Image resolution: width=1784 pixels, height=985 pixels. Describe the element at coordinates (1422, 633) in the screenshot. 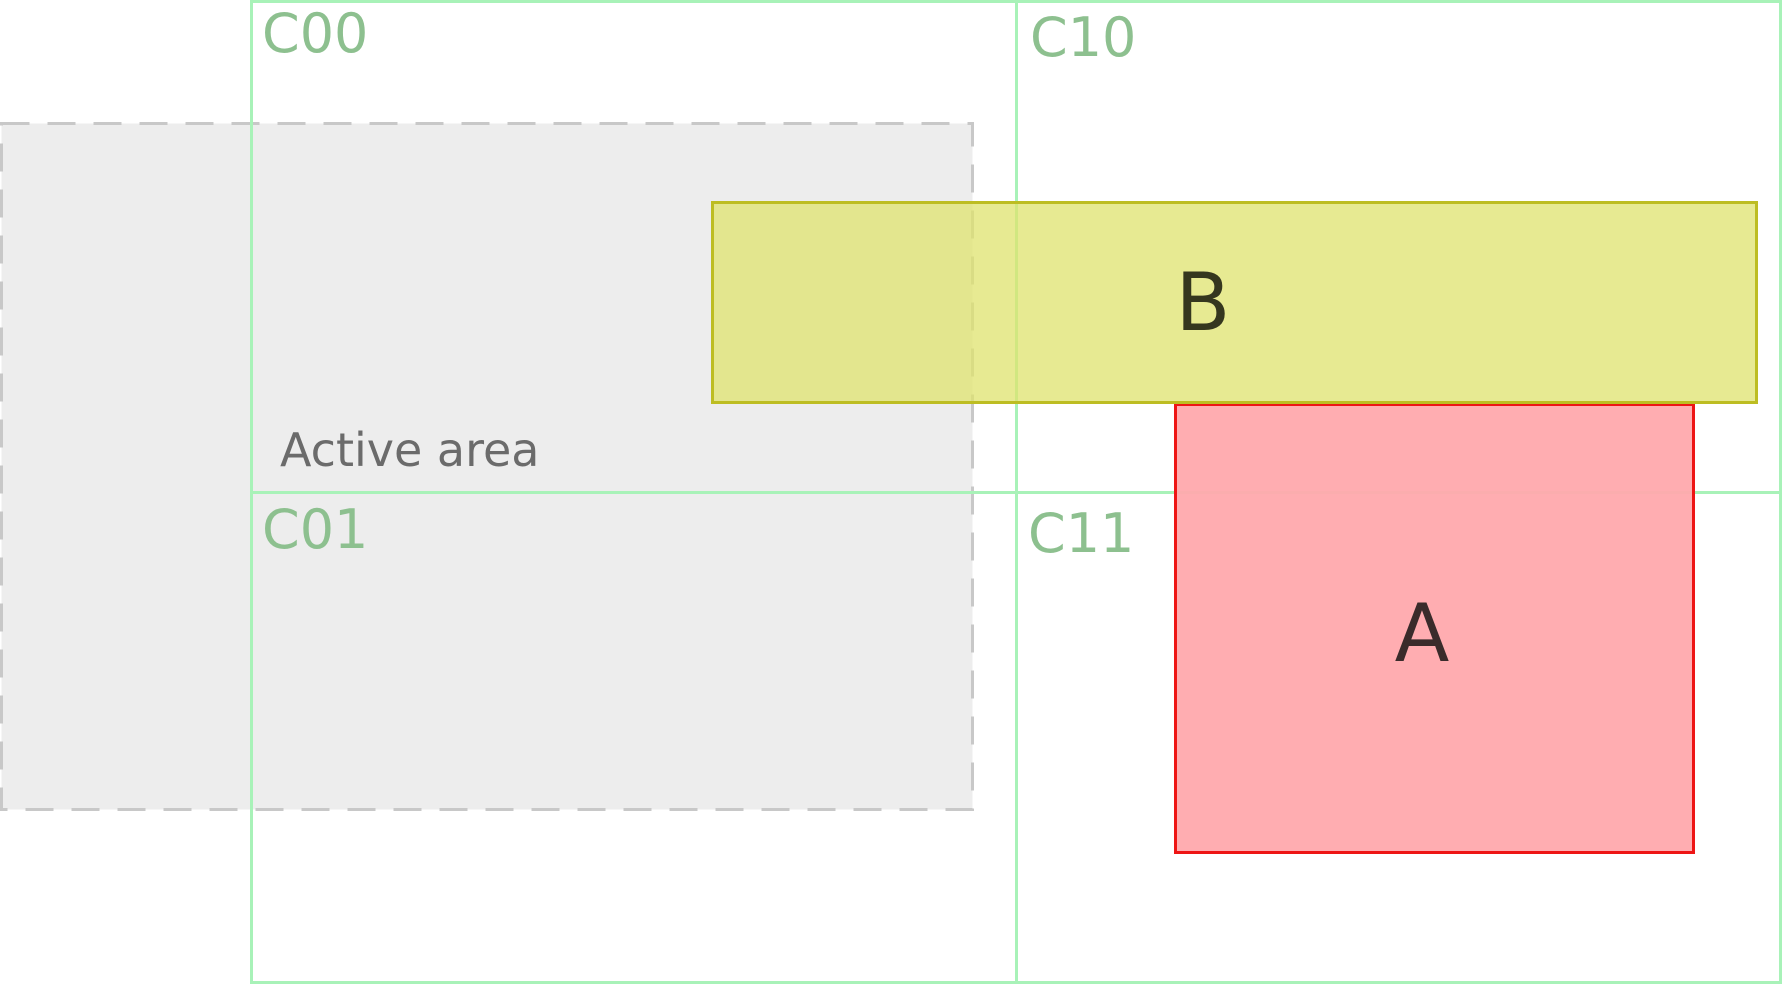

I see `box-a-label: A` at that location.